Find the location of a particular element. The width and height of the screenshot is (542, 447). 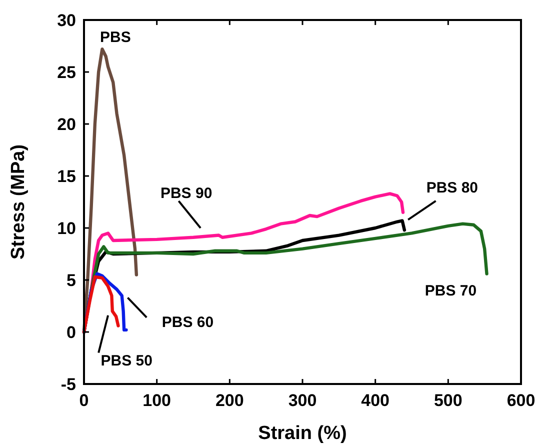

series-label: PBS 50 is located at coordinates (126, 361).